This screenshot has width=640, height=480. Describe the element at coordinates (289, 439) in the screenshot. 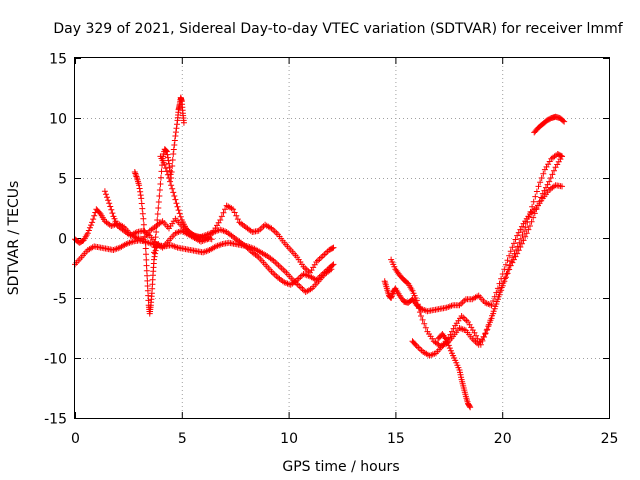

I see `x-tick-label: 10` at that location.